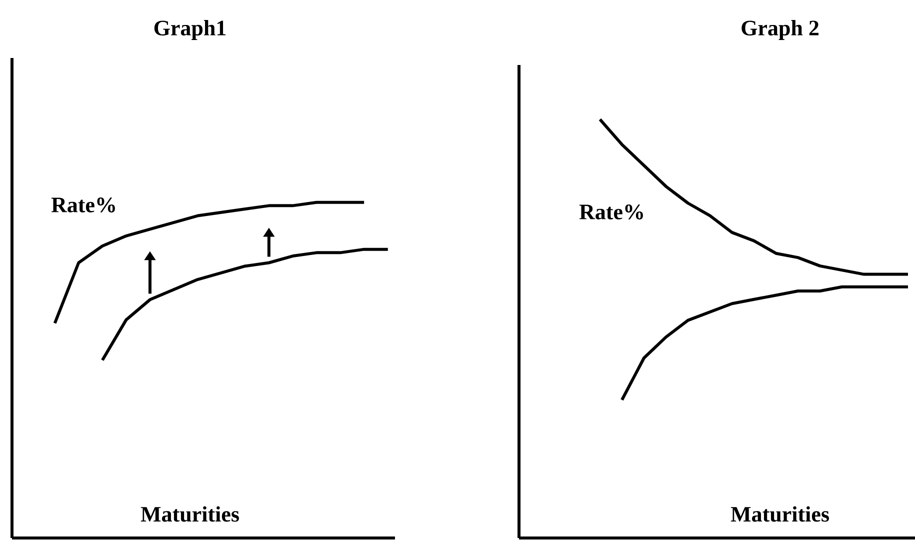  What do you see at coordinates (780, 30) in the screenshot?
I see `chart-title: Graph 2` at bounding box center [780, 30].